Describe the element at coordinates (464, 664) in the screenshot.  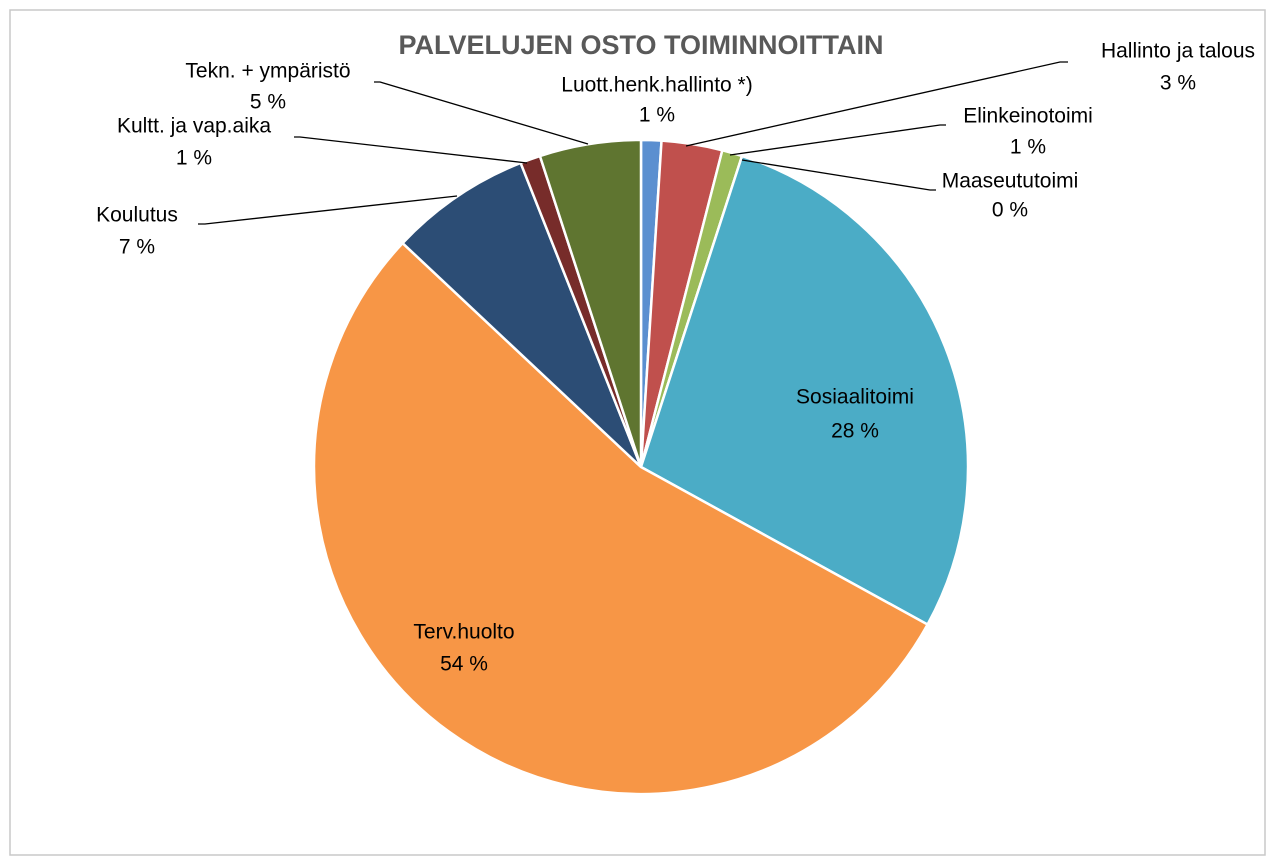
I see `value-label: 54 %` at that location.